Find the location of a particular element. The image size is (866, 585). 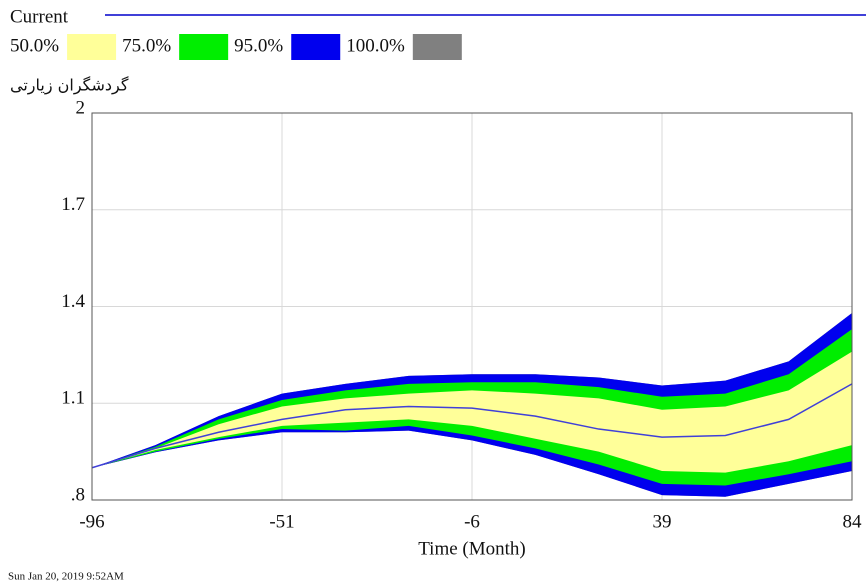

x-tick-label: -96 is located at coordinates (91, 521).